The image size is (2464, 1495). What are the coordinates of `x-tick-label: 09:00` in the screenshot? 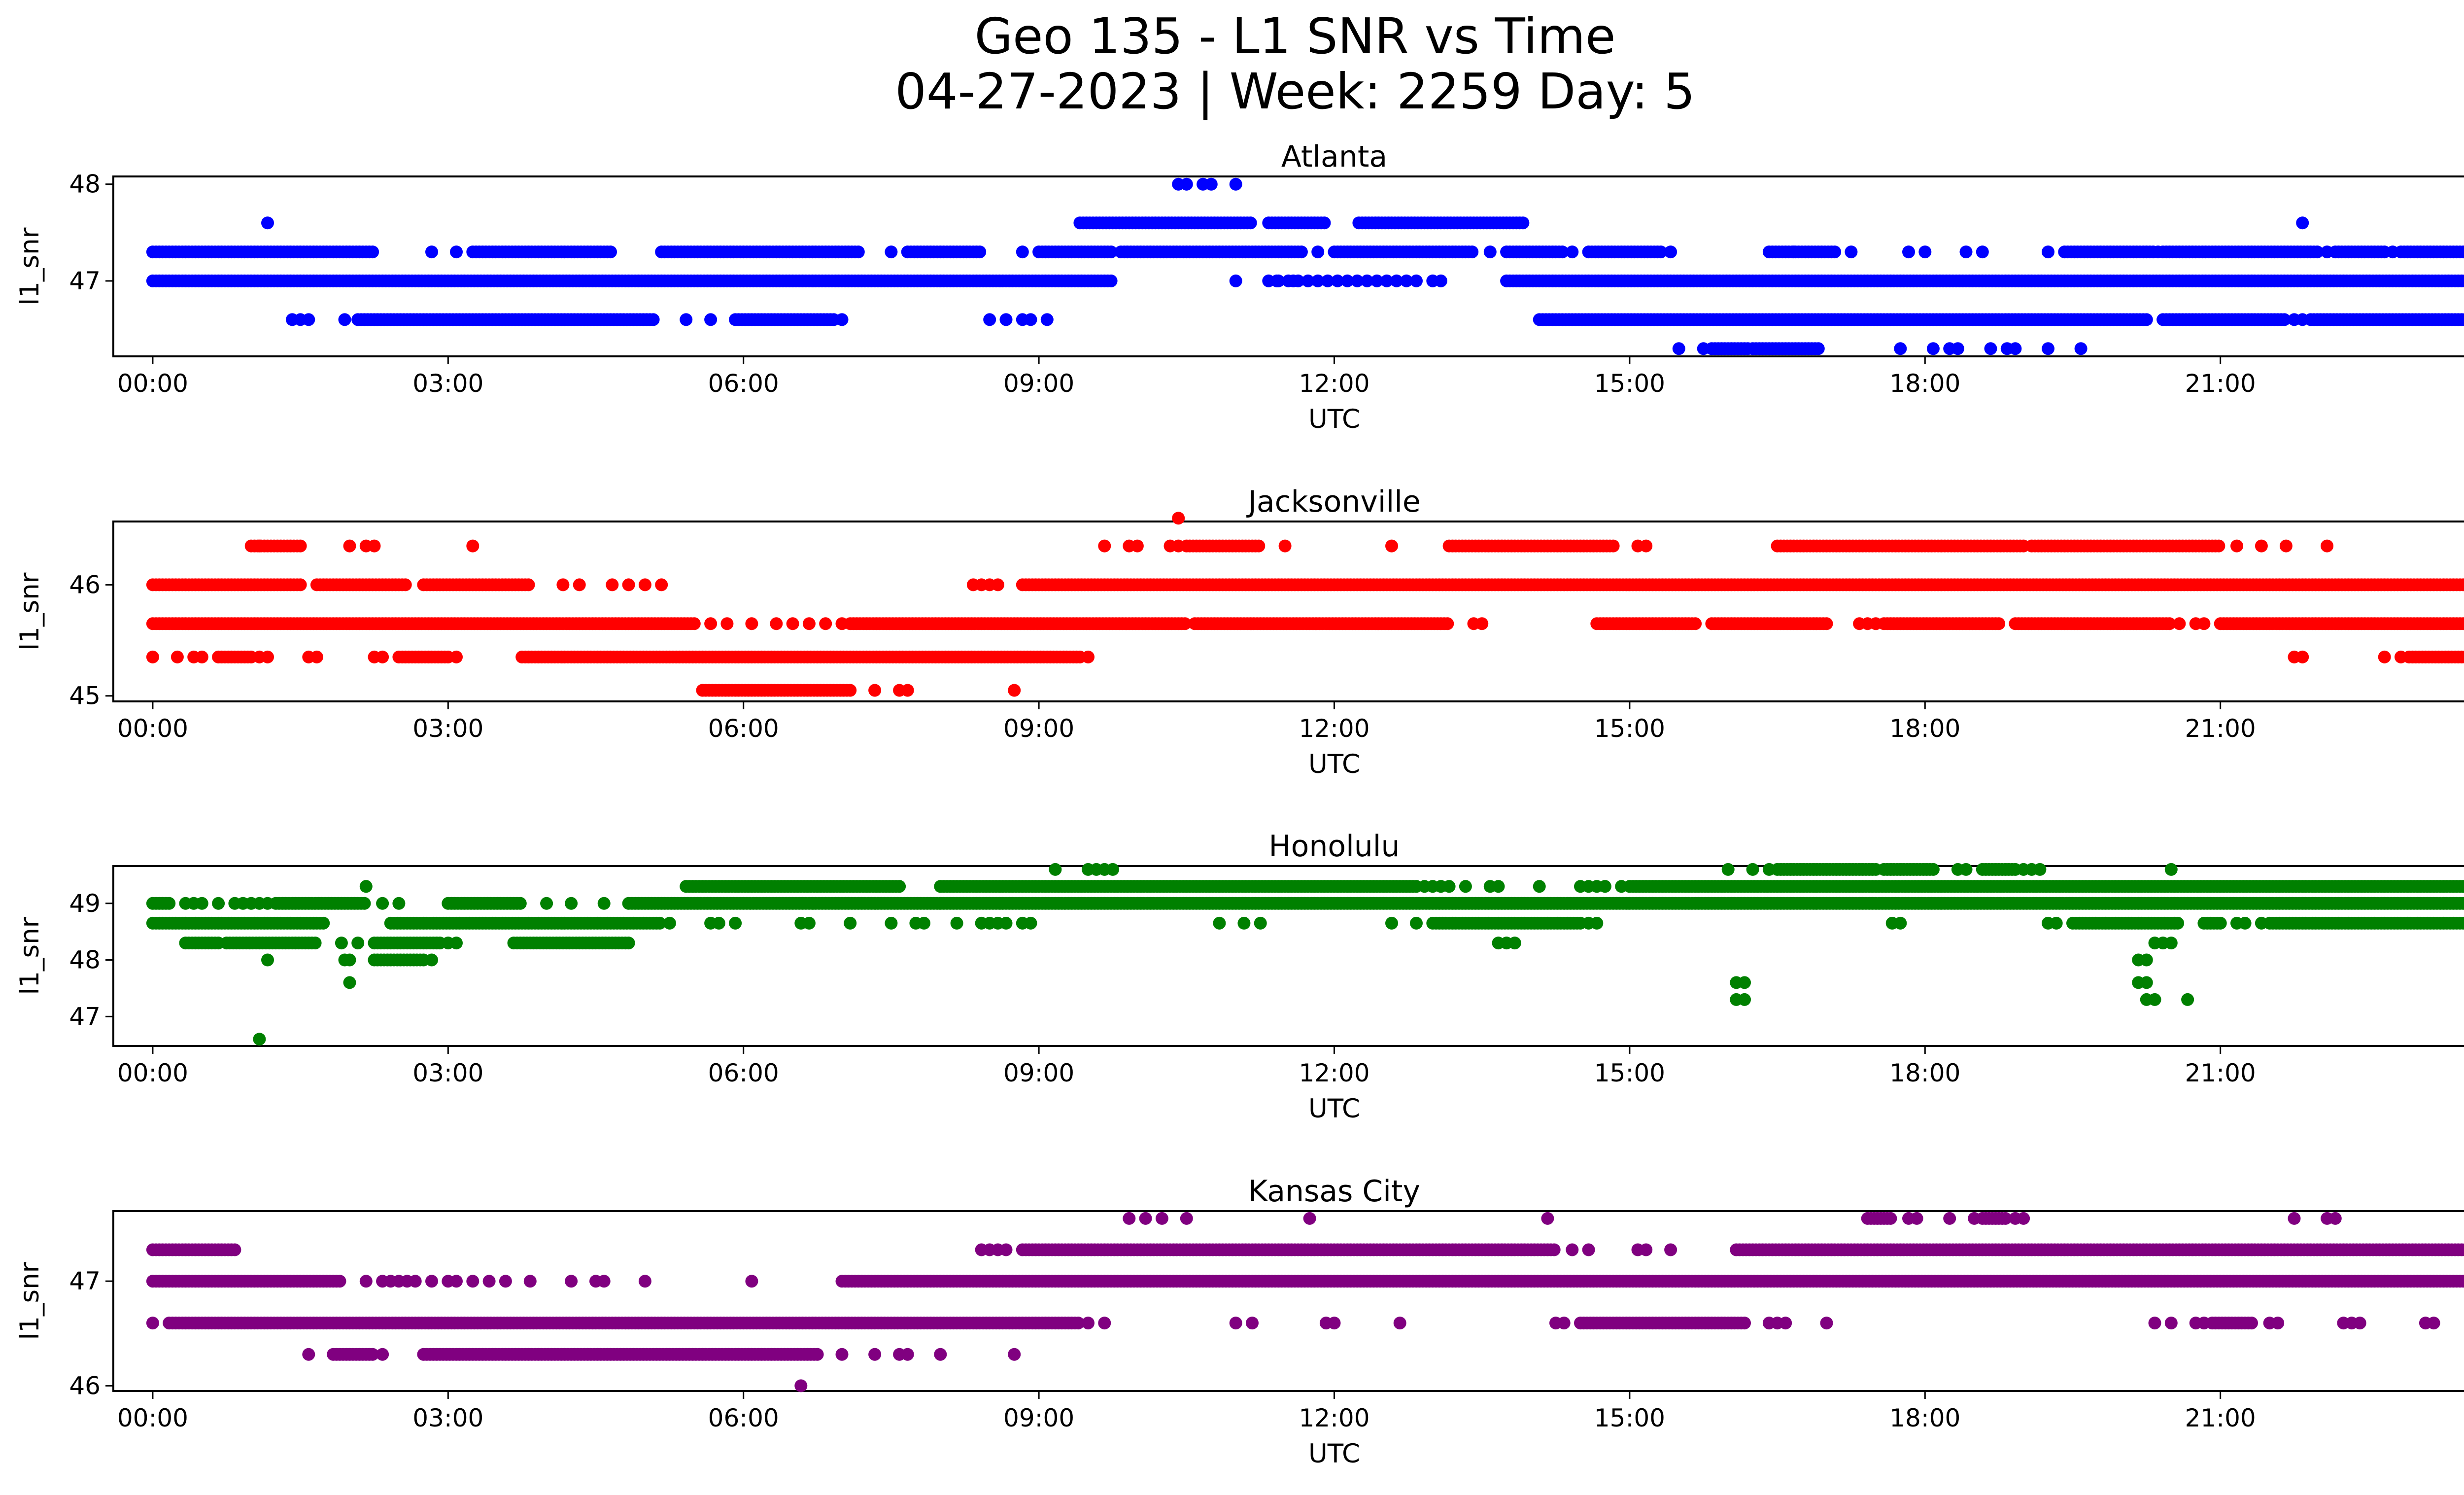 It's located at (1038, 383).